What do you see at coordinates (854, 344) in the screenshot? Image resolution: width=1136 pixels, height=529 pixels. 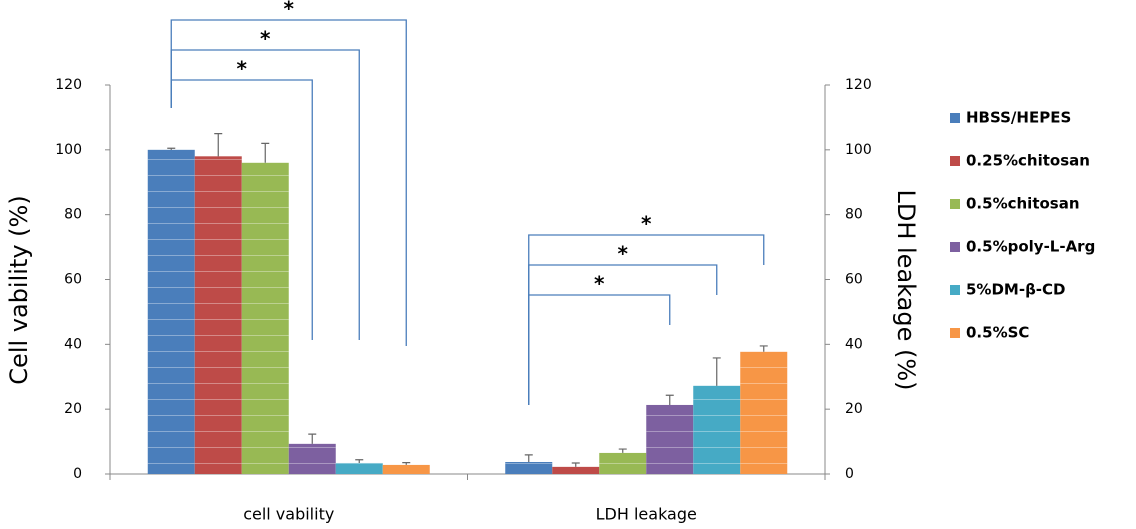 I see `y2-tick-label: 40` at bounding box center [854, 344].